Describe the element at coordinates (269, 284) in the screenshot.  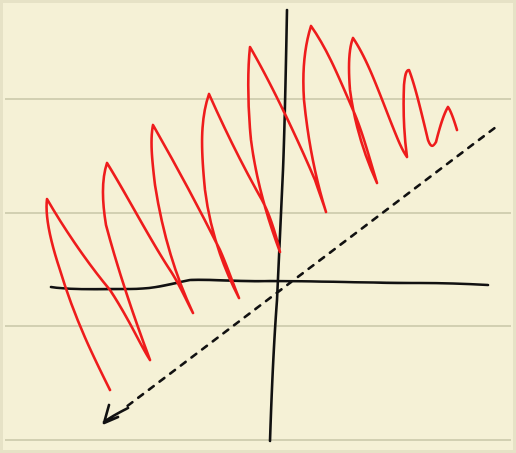
I see `horizontal-axis` at that location.